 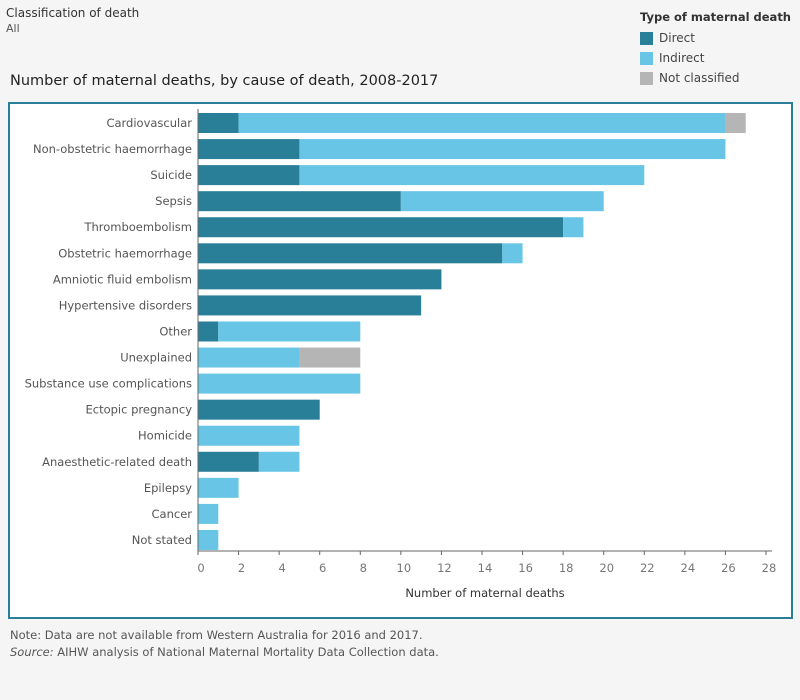 I want to click on category-label: Suicide, so click(x=171, y=175).